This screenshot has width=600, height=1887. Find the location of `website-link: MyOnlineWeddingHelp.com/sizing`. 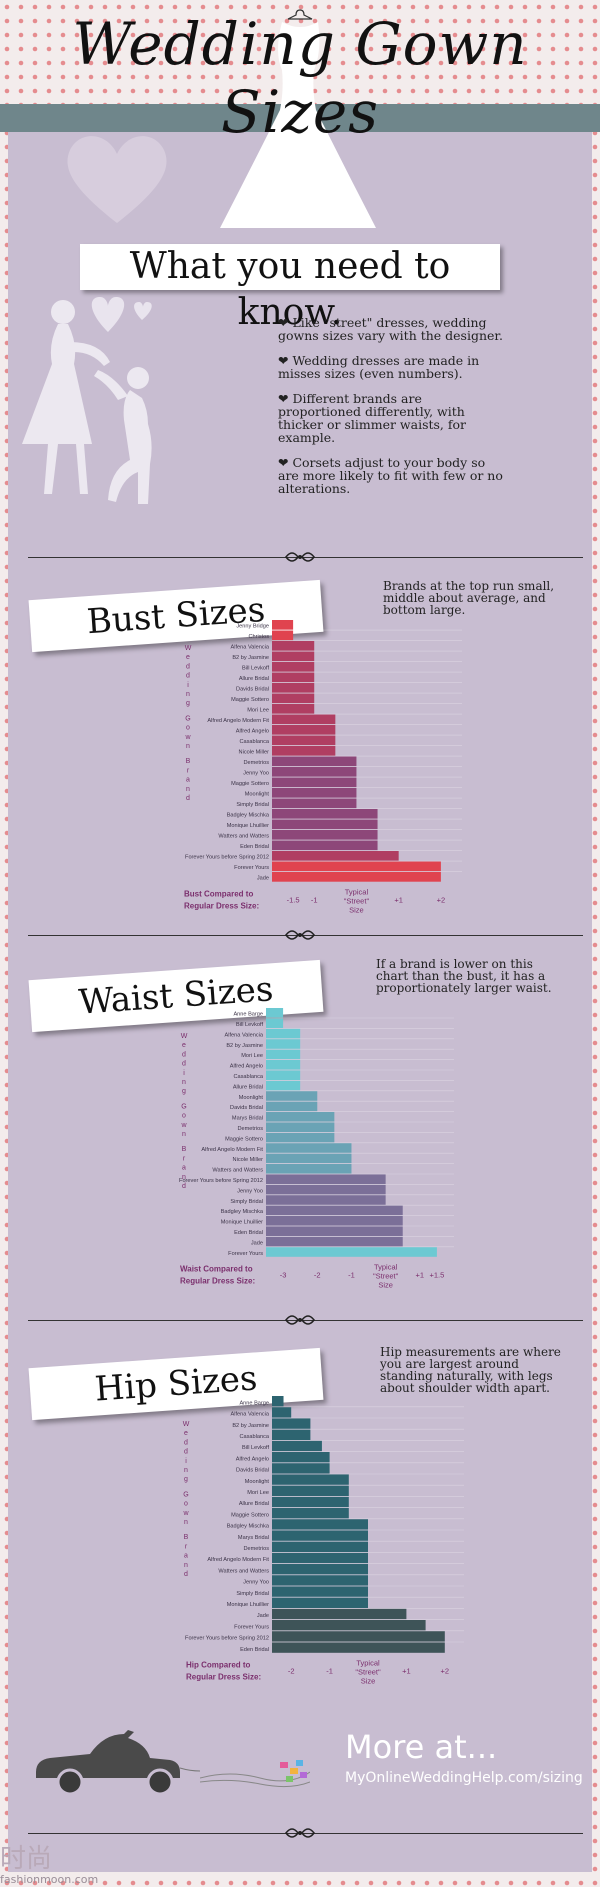

website-link: MyOnlineWeddingHelp.com/sizing is located at coordinates (464, 1778).